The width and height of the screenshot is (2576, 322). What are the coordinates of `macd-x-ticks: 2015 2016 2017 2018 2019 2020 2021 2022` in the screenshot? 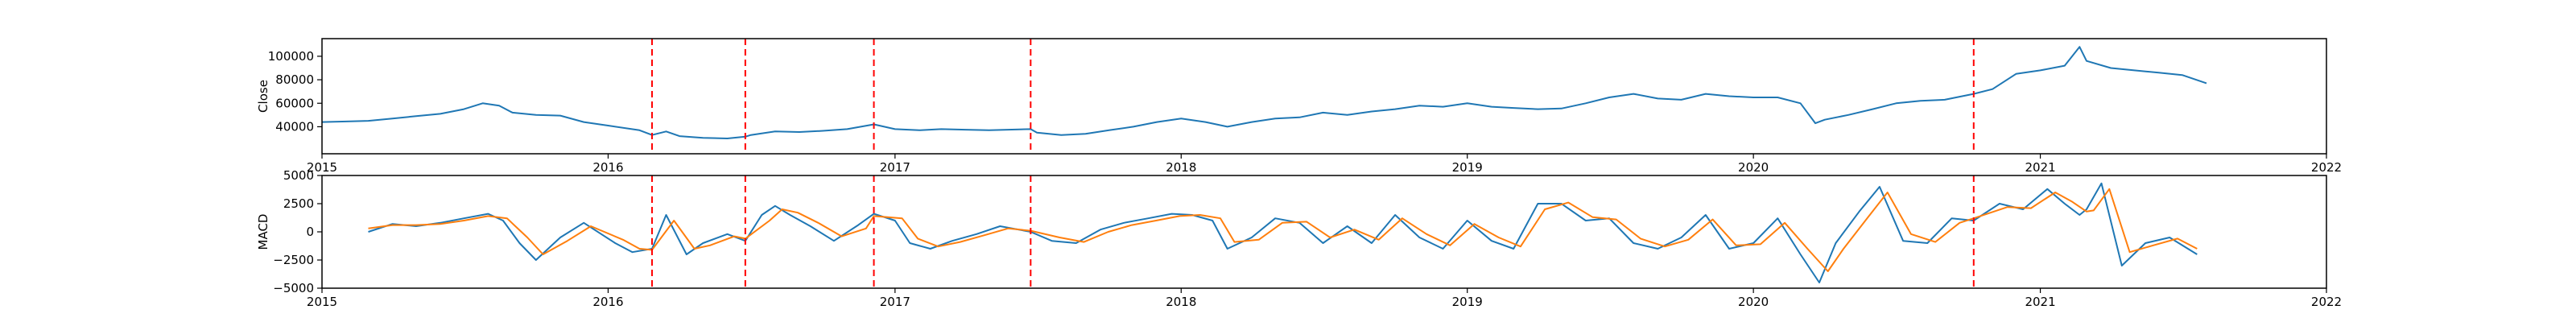 It's located at (1324, 298).